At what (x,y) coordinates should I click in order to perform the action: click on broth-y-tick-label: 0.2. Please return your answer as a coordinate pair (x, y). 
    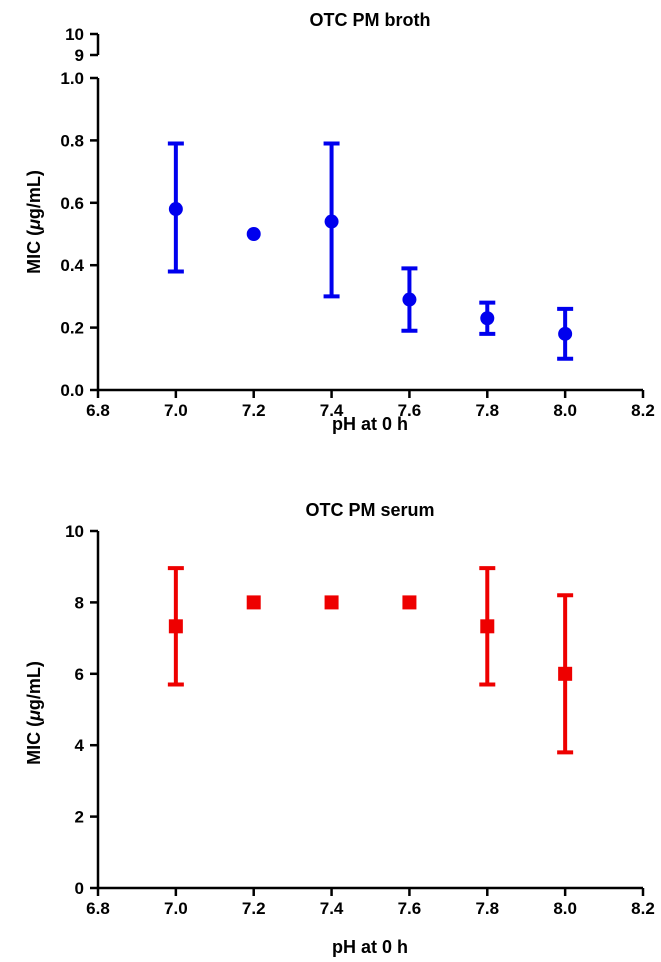
    Looking at the image, I should click on (72, 328).